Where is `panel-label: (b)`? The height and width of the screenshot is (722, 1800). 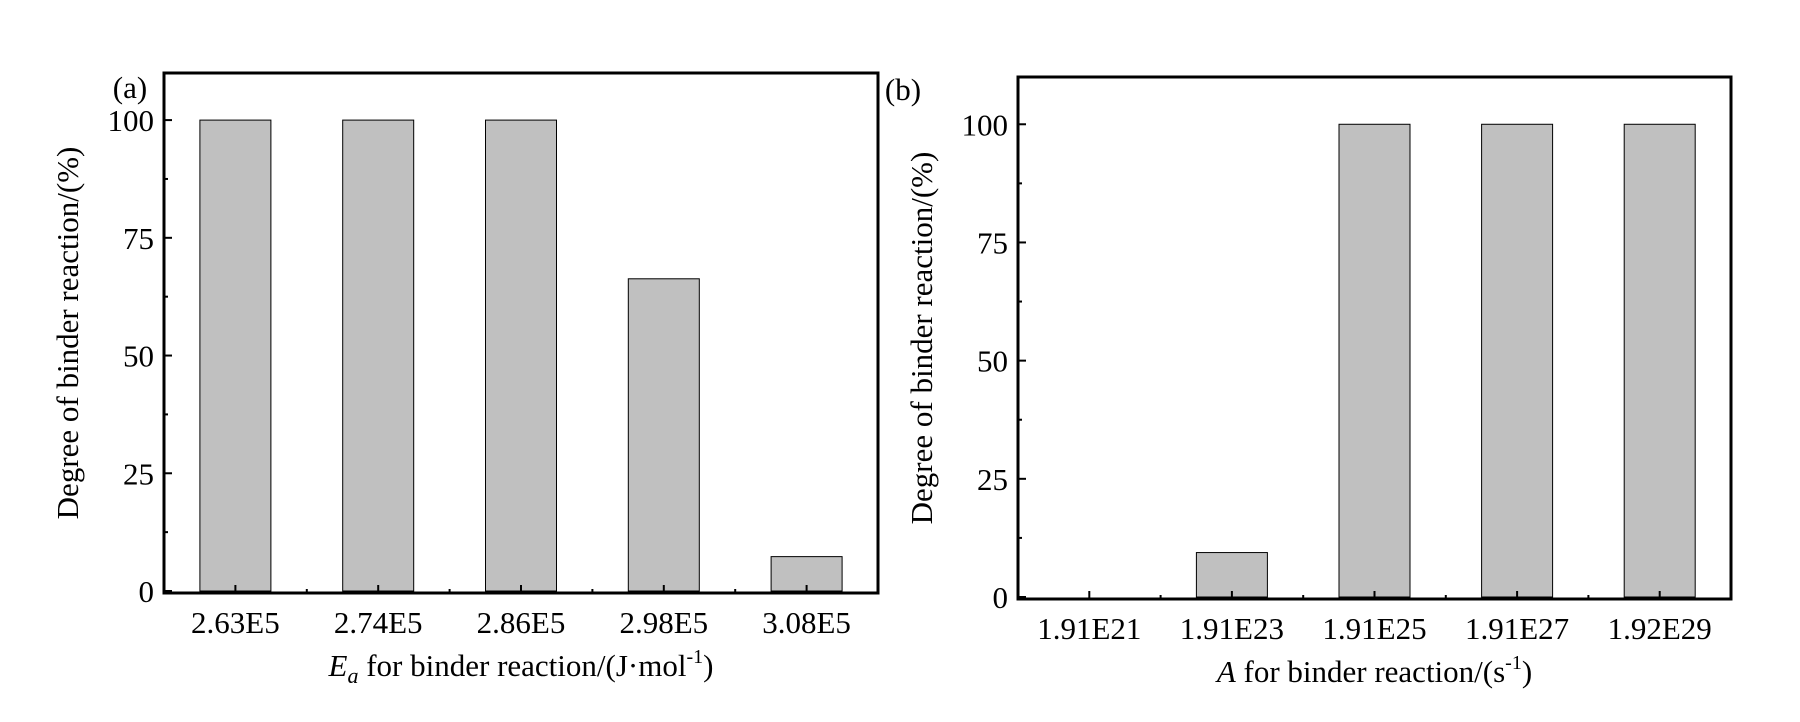
panel-label: (b) is located at coordinates (903, 89).